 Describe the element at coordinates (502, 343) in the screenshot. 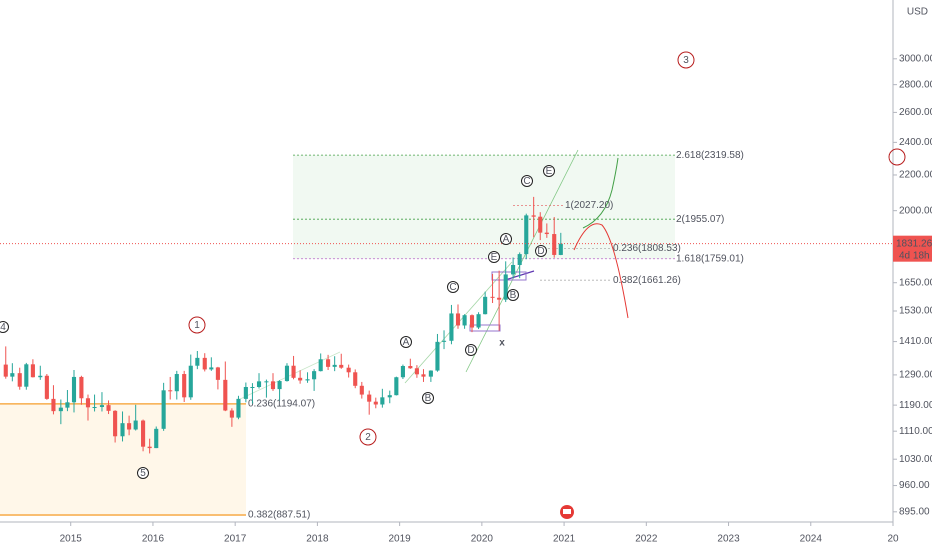

I see `wave-label: x` at that location.